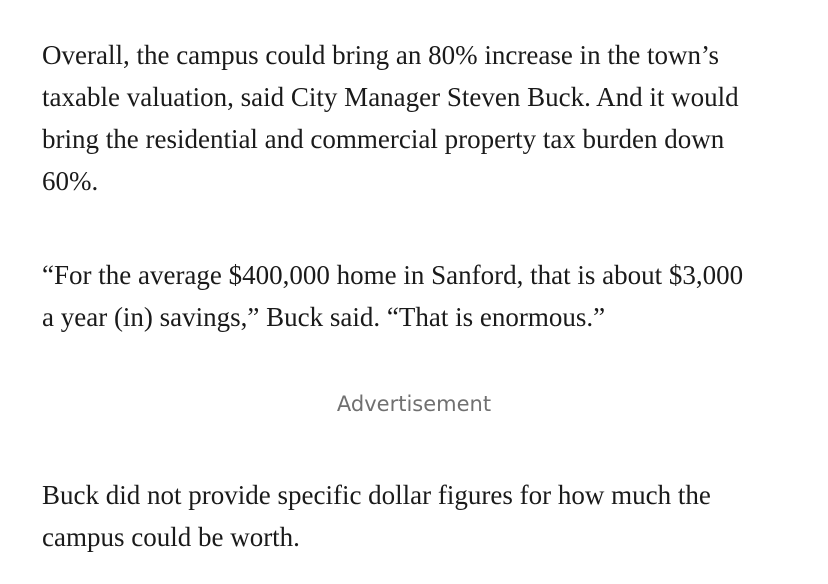 Image resolution: width=828 pixels, height=584 pixels. I want to click on paragraph-line: 60%., so click(70, 181).